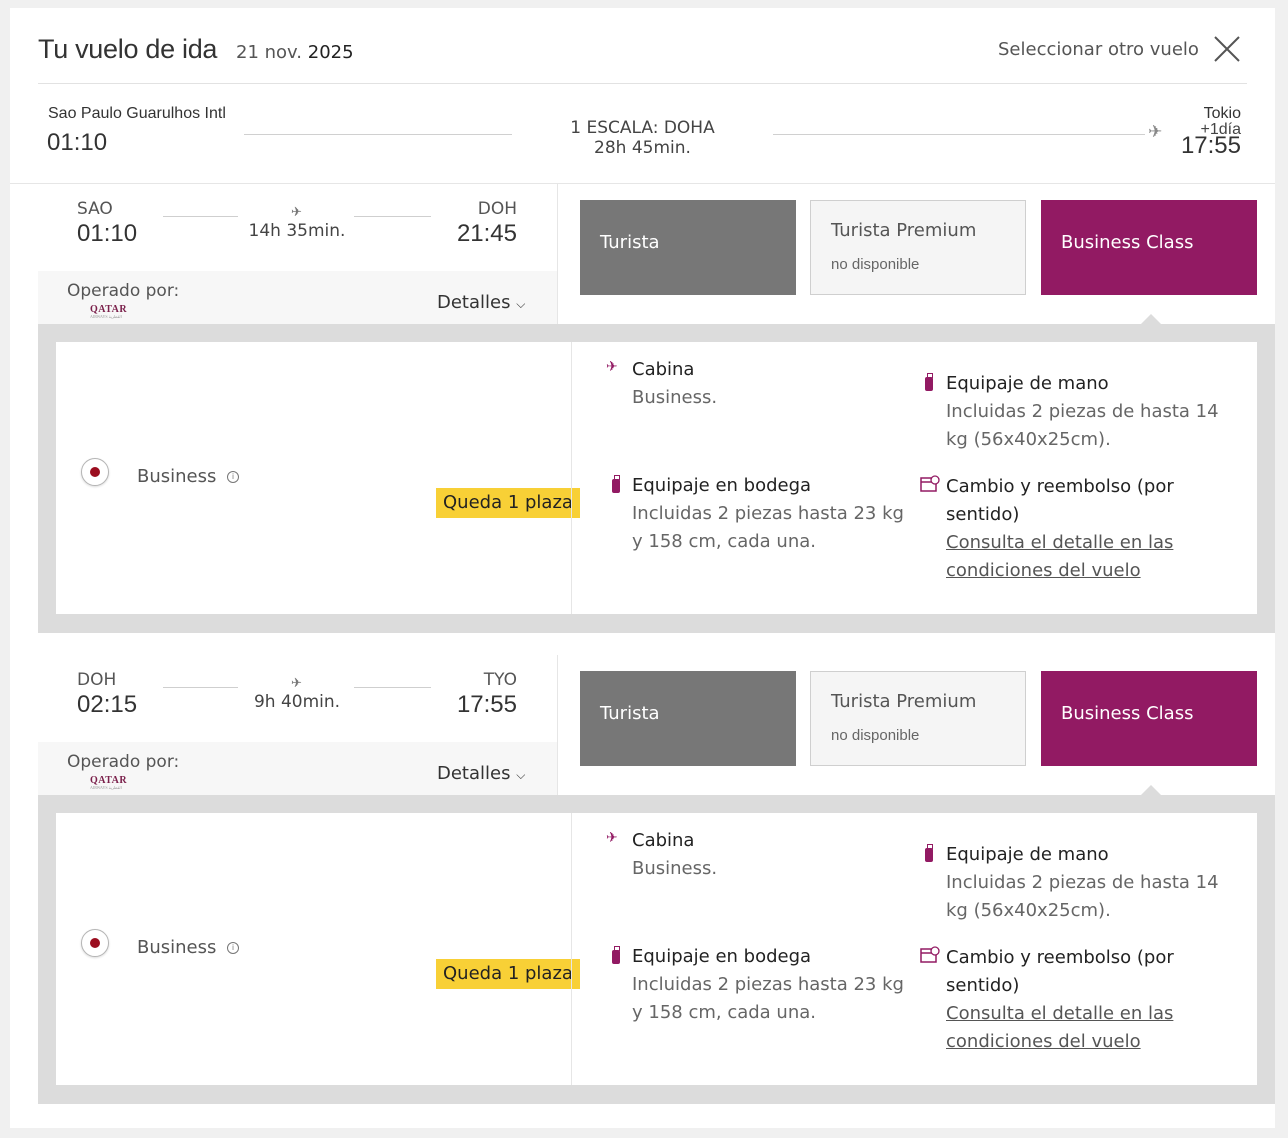 Image resolution: width=1288 pixels, height=1138 pixels. Describe the element at coordinates (642, 128) in the screenshot. I see `stops-label: 1 ESCALA: DOHA` at that location.